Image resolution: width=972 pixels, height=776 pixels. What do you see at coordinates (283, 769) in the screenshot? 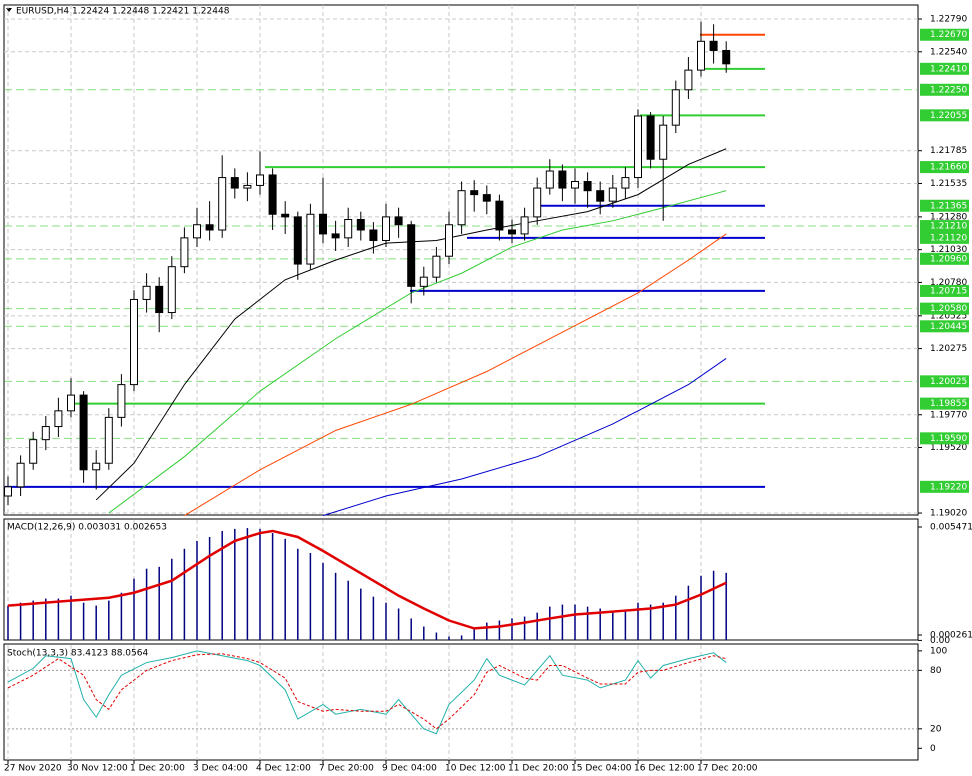
I see `x-tick-label: 4 Dec 12:00` at bounding box center [283, 769].